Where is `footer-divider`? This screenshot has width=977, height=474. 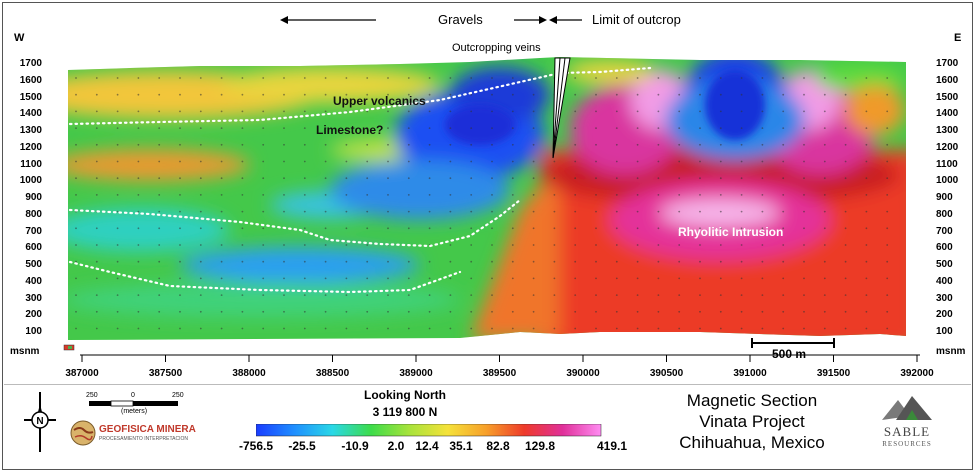 footer-divider is located at coordinates (487, 384).